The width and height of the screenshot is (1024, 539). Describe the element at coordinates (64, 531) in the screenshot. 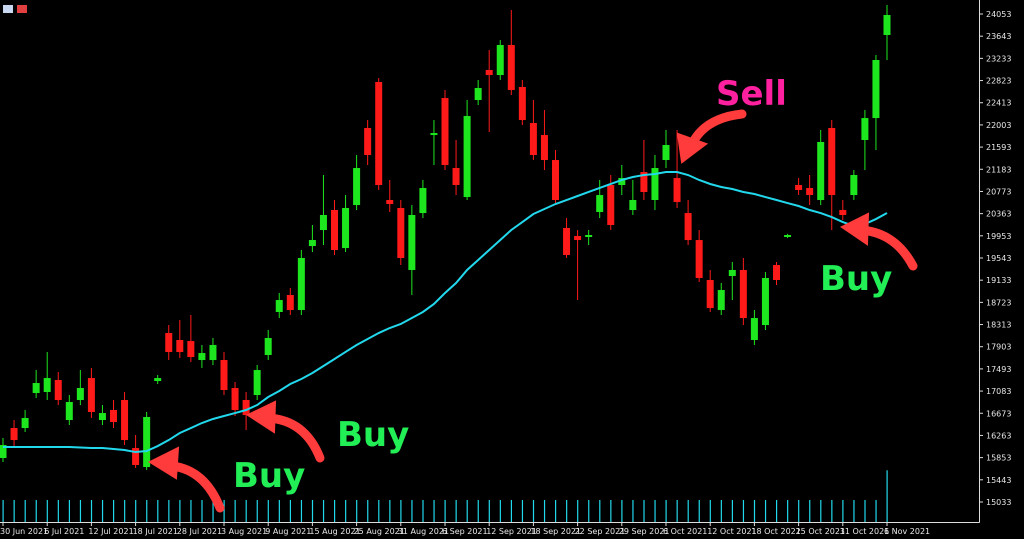

I see `x-tick-label: 6 Jul 2021` at that location.